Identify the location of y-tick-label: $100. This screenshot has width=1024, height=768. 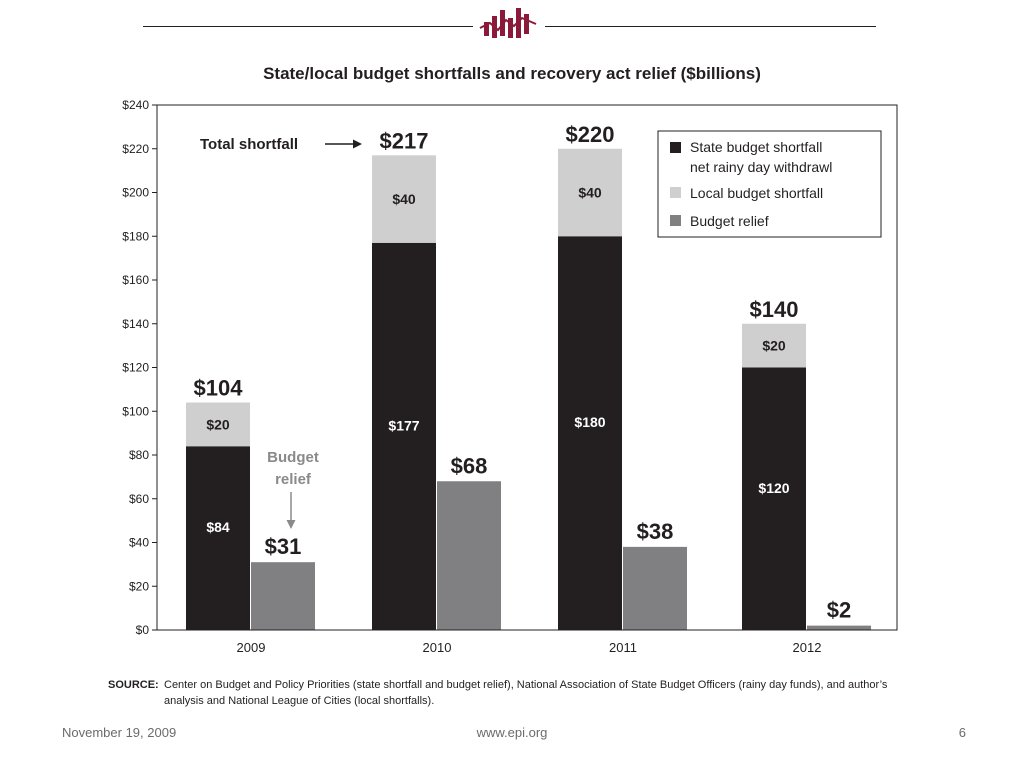
(135, 411).